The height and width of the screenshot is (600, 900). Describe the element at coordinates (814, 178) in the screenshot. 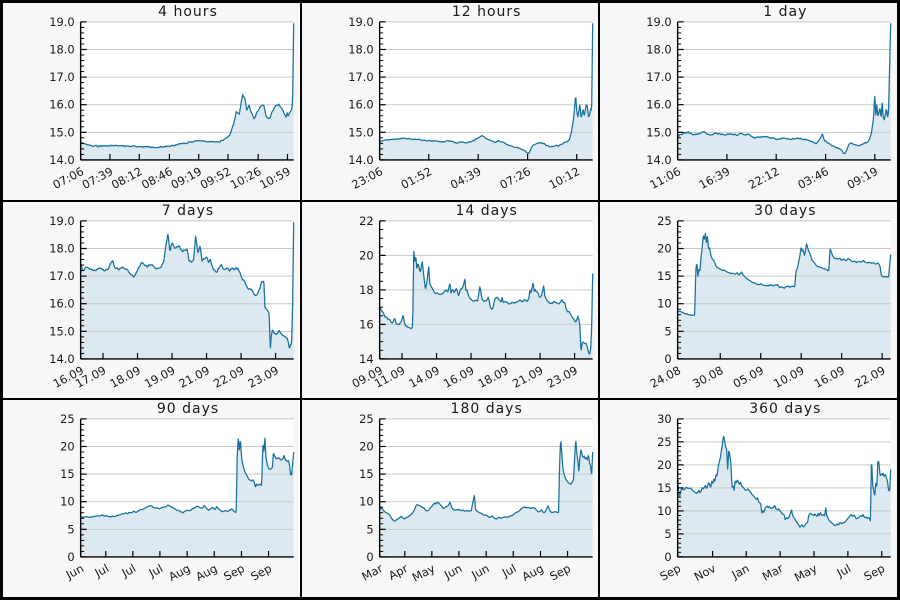

I see `x-tick-label: 03:46` at that location.